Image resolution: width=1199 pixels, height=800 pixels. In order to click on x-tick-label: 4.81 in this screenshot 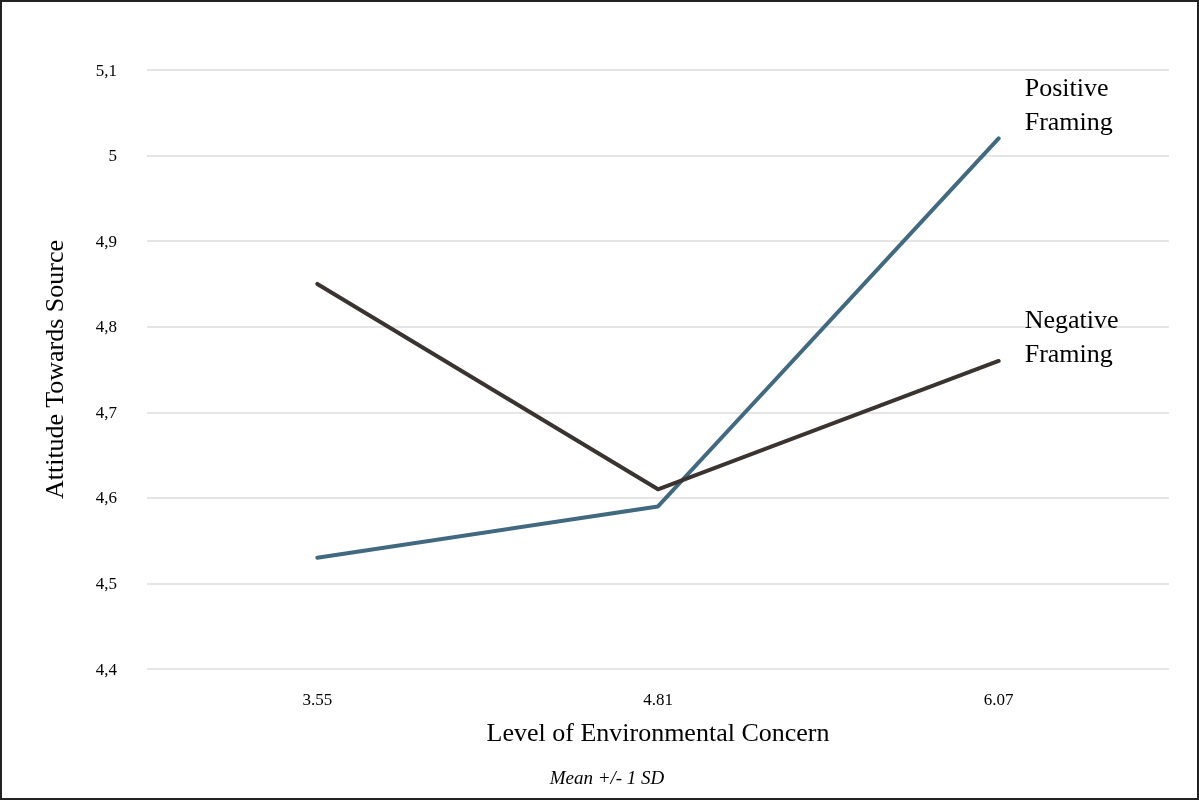, I will do `click(658, 699)`.